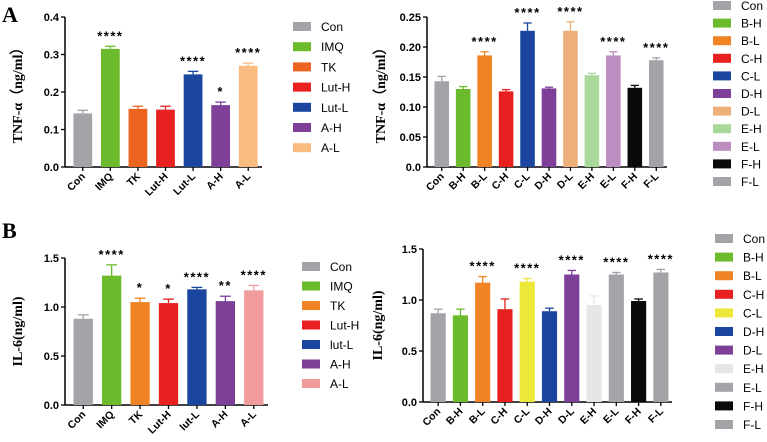 Image resolution: width=767 pixels, height=442 pixels. What do you see at coordinates (410, 108) in the screenshot?
I see `y-tick-label: 0.10` at bounding box center [410, 108].